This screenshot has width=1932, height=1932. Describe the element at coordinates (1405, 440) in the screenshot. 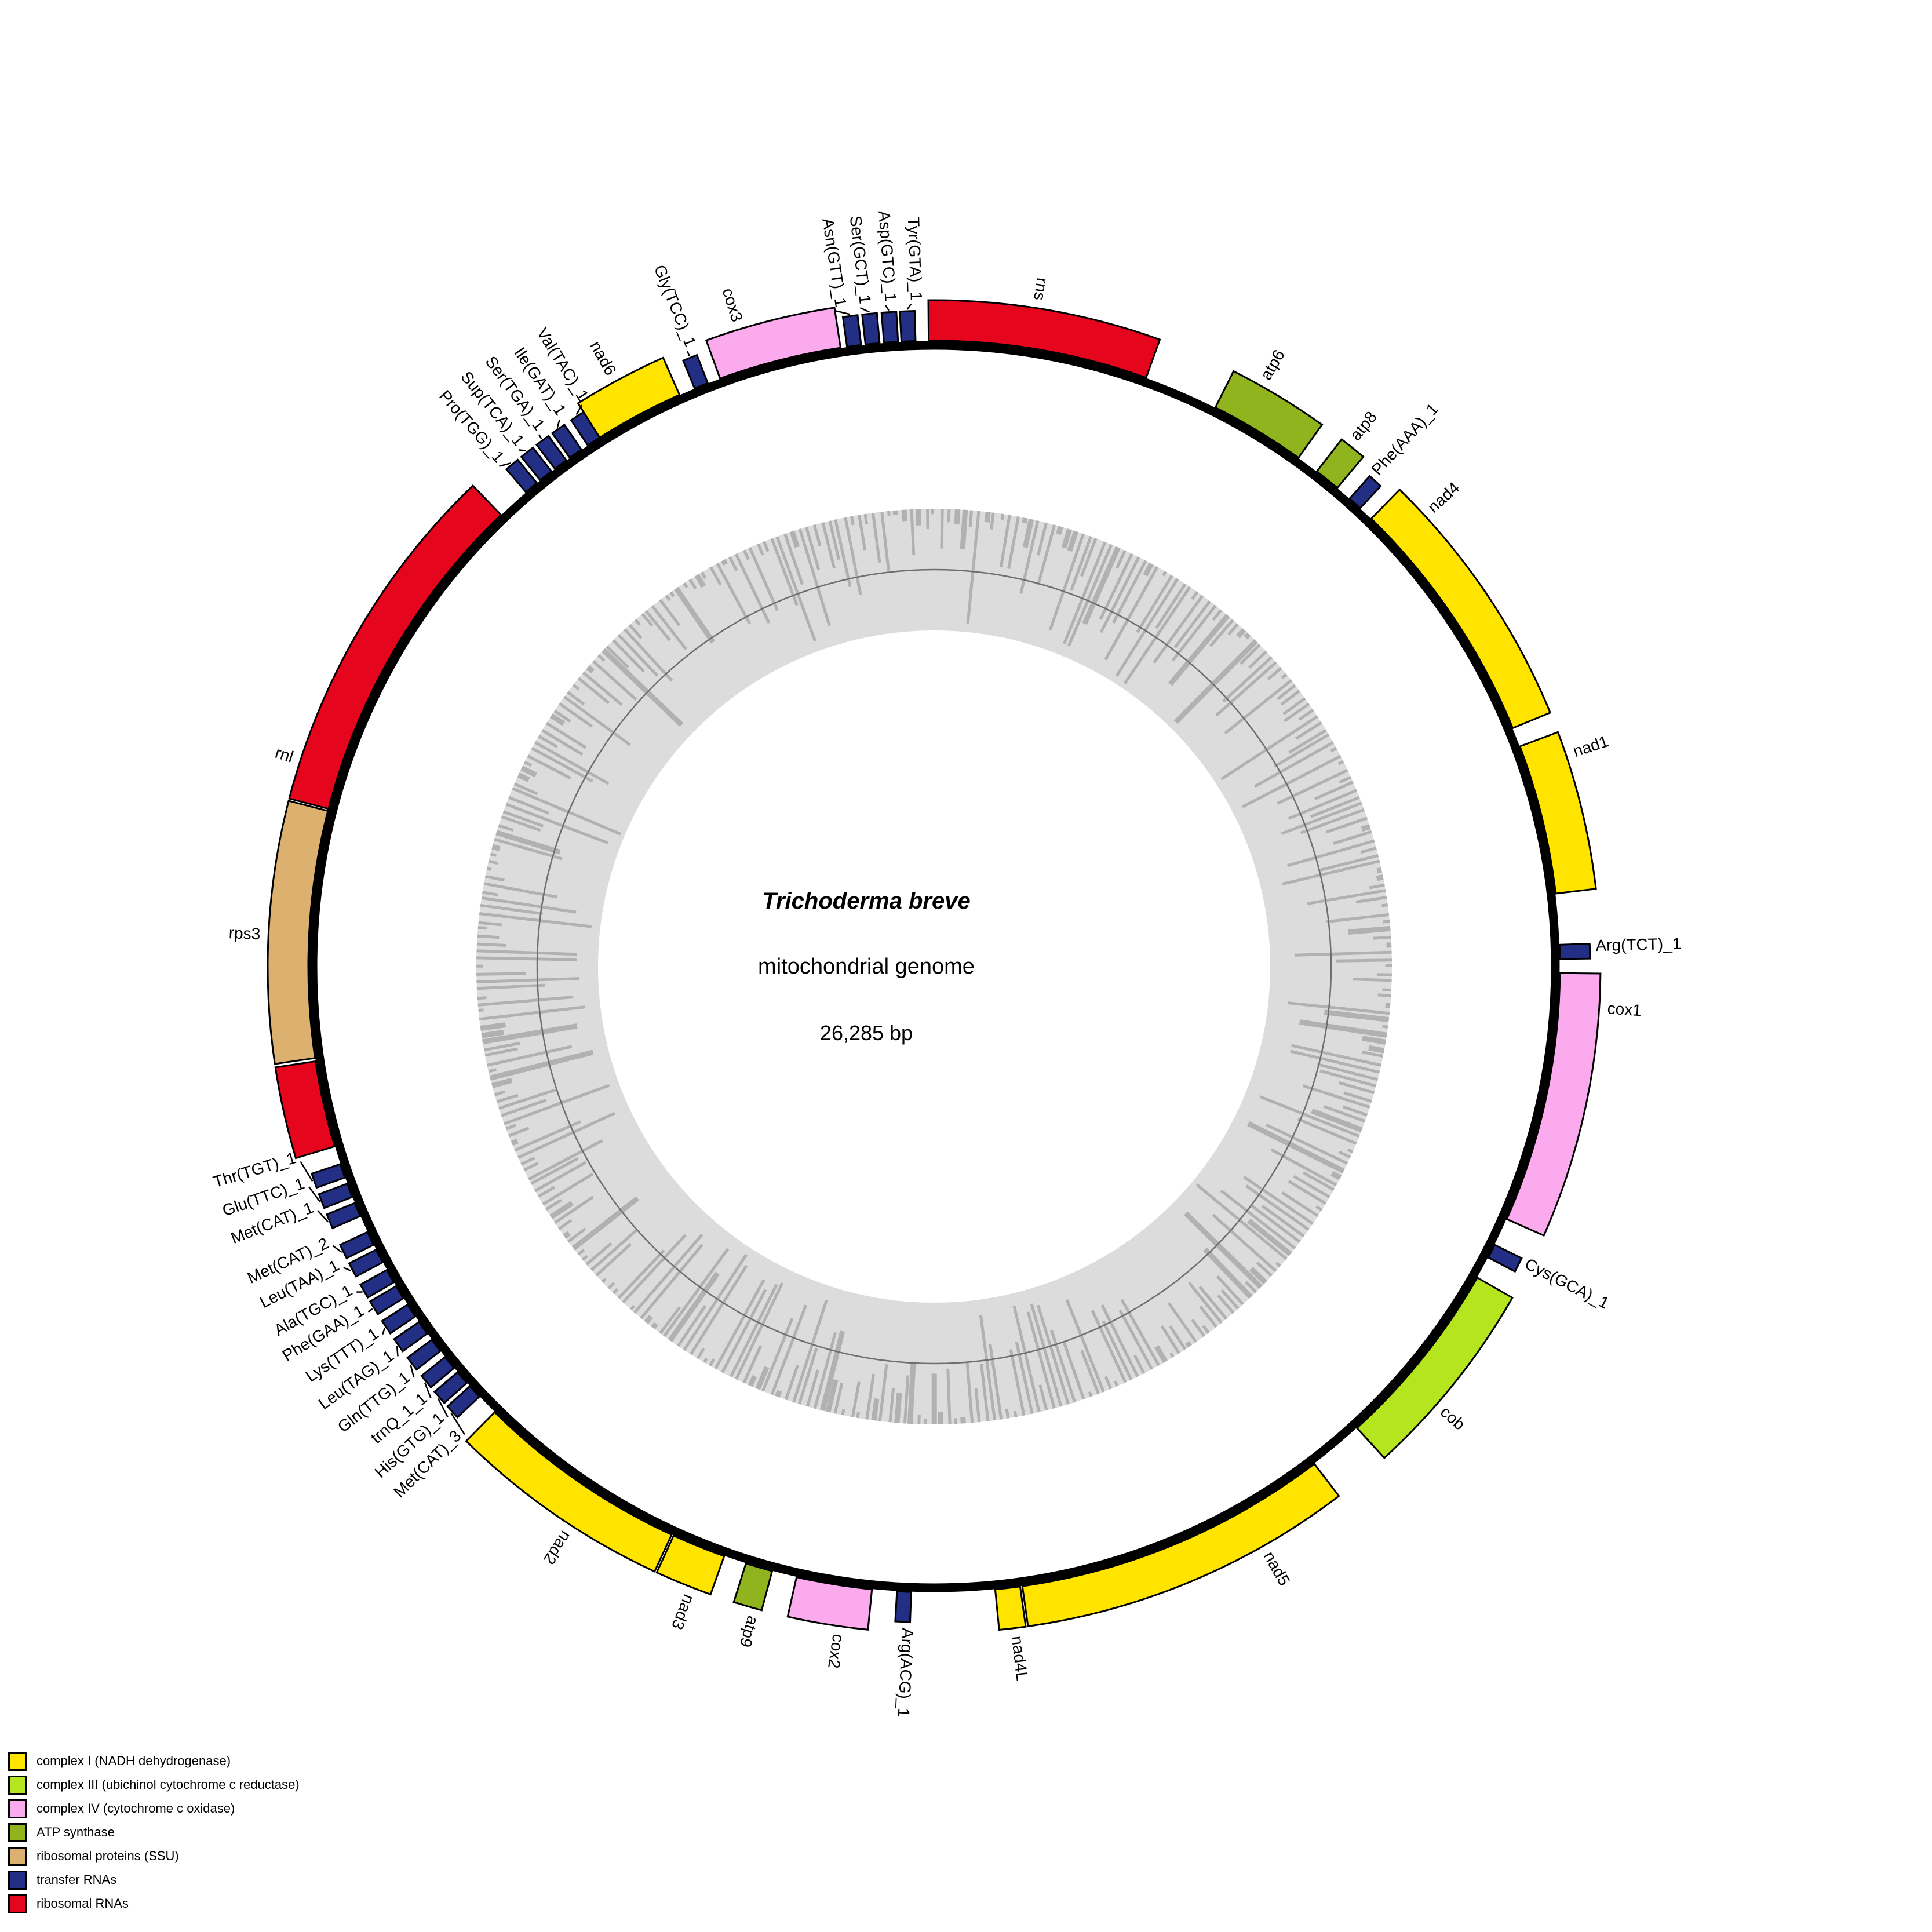

I see `feature-label-phe-aaa-1: Phe(AAA)_1` at that location.